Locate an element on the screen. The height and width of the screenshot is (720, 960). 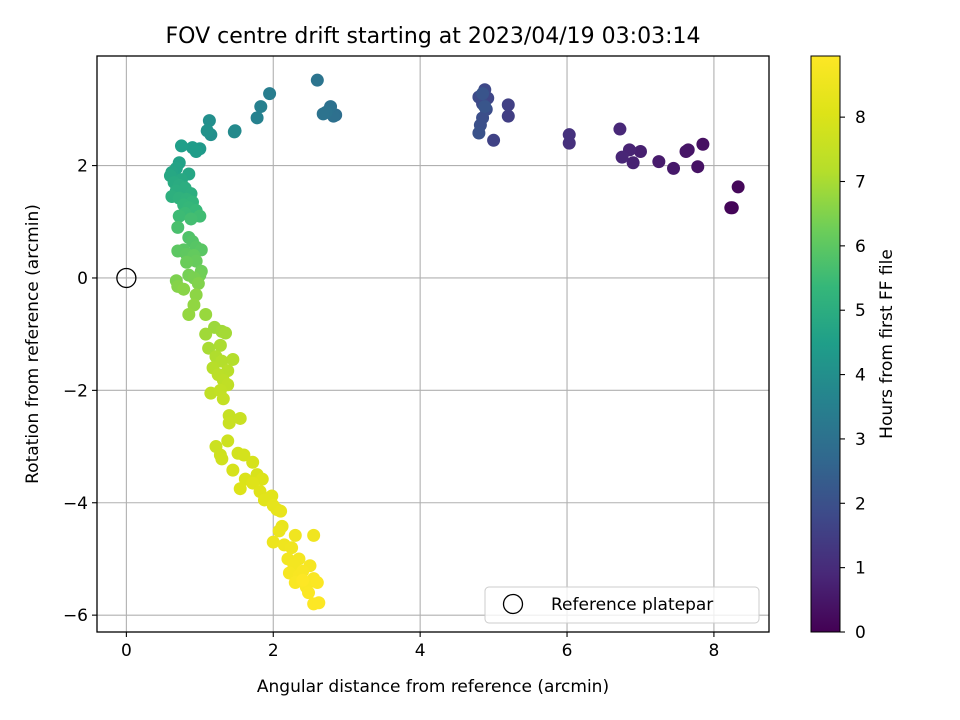
x-tick-label: 4 is located at coordinates (420, 651).